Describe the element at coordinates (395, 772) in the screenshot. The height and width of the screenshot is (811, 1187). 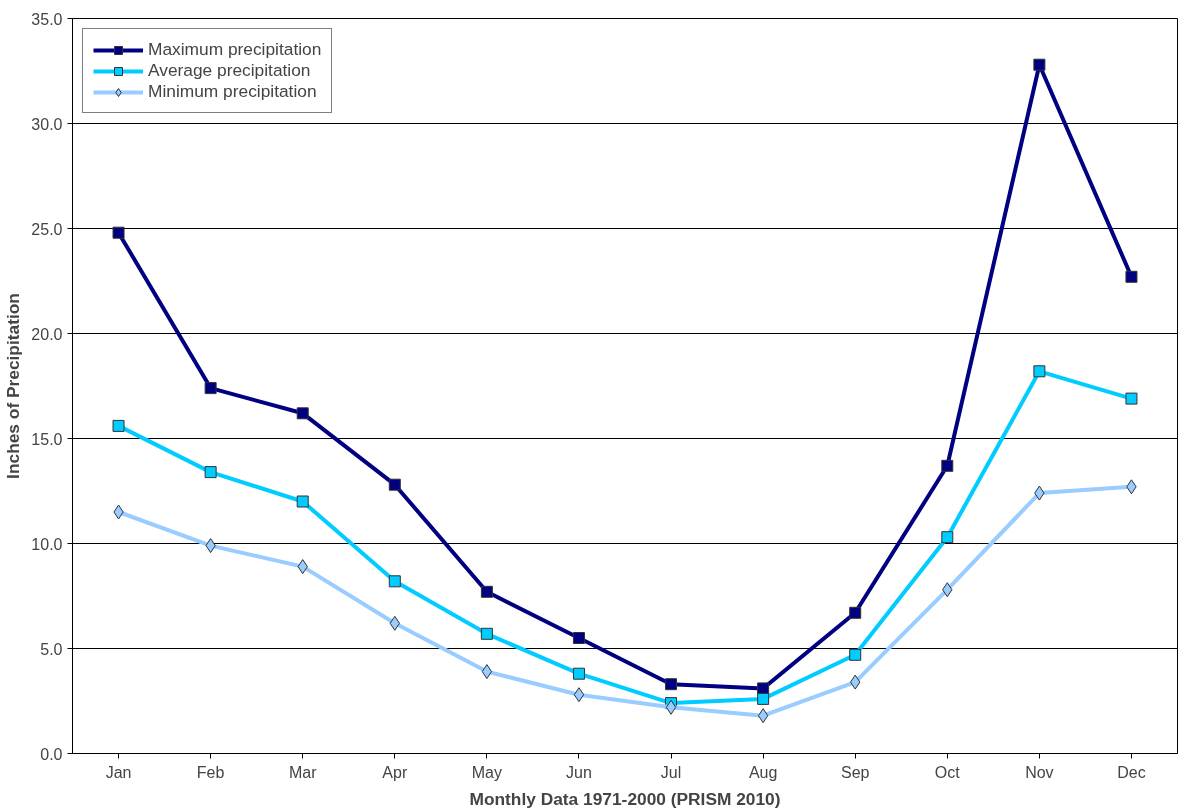
I see `x-tick-label: Apr` at that location.